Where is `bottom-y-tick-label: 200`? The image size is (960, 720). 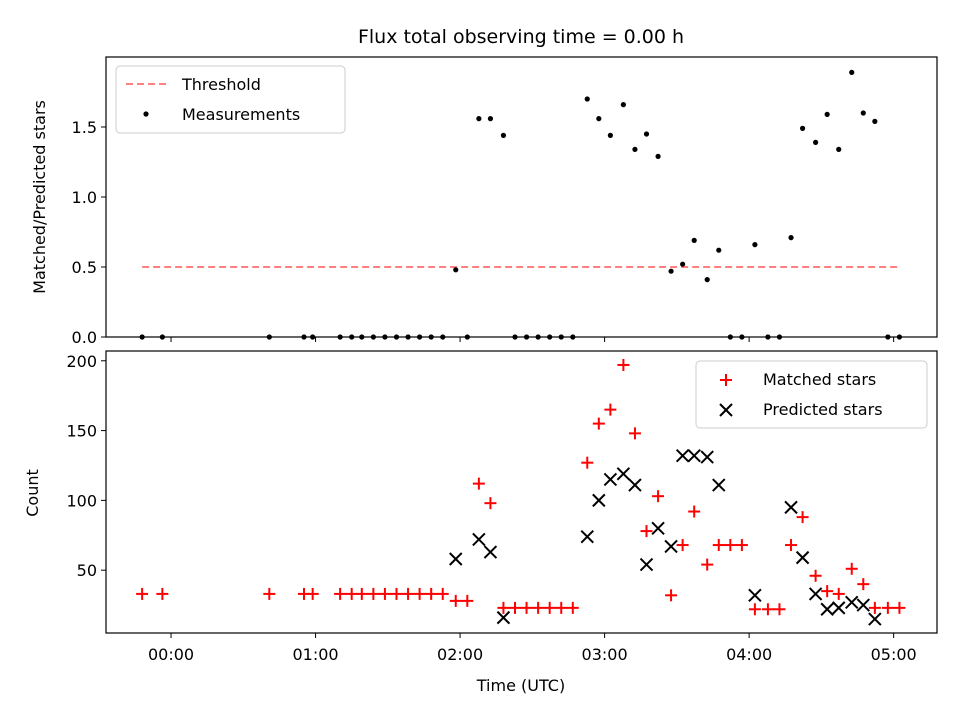 bottom-y-tick-label: 200 is located at coordinates (81, 361).